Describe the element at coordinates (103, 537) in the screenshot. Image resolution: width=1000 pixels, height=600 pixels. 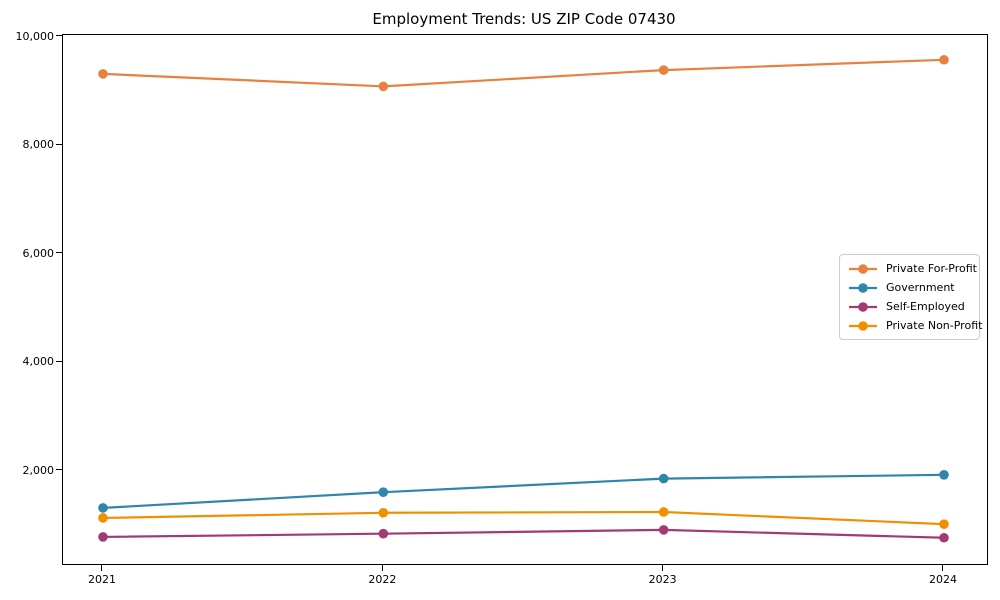
I see `marker-self-employed-2021` at that location.